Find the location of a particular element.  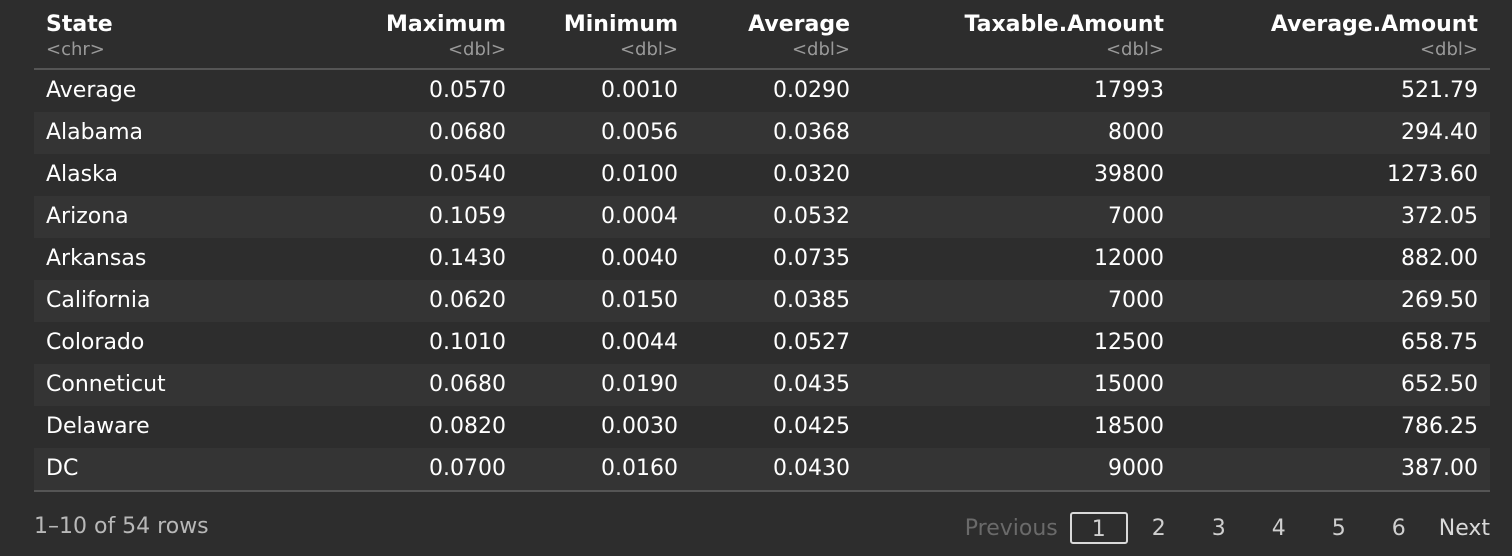

table-cell: 0.0820 is located at coordinates (467, 426).